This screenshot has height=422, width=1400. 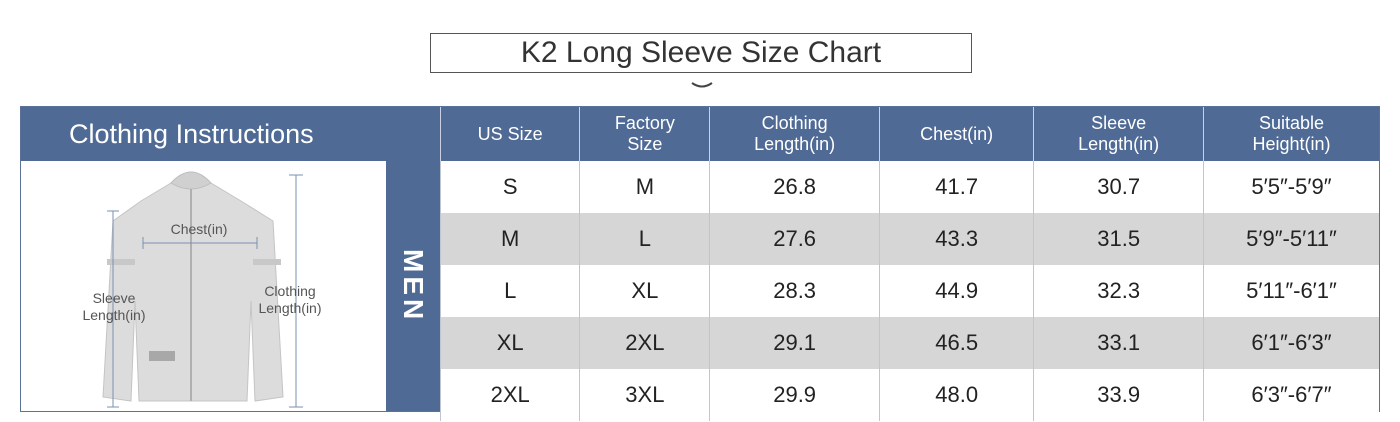 I want to click on sleeve-label-line1: Sleeve, so click(x=114, y=298).